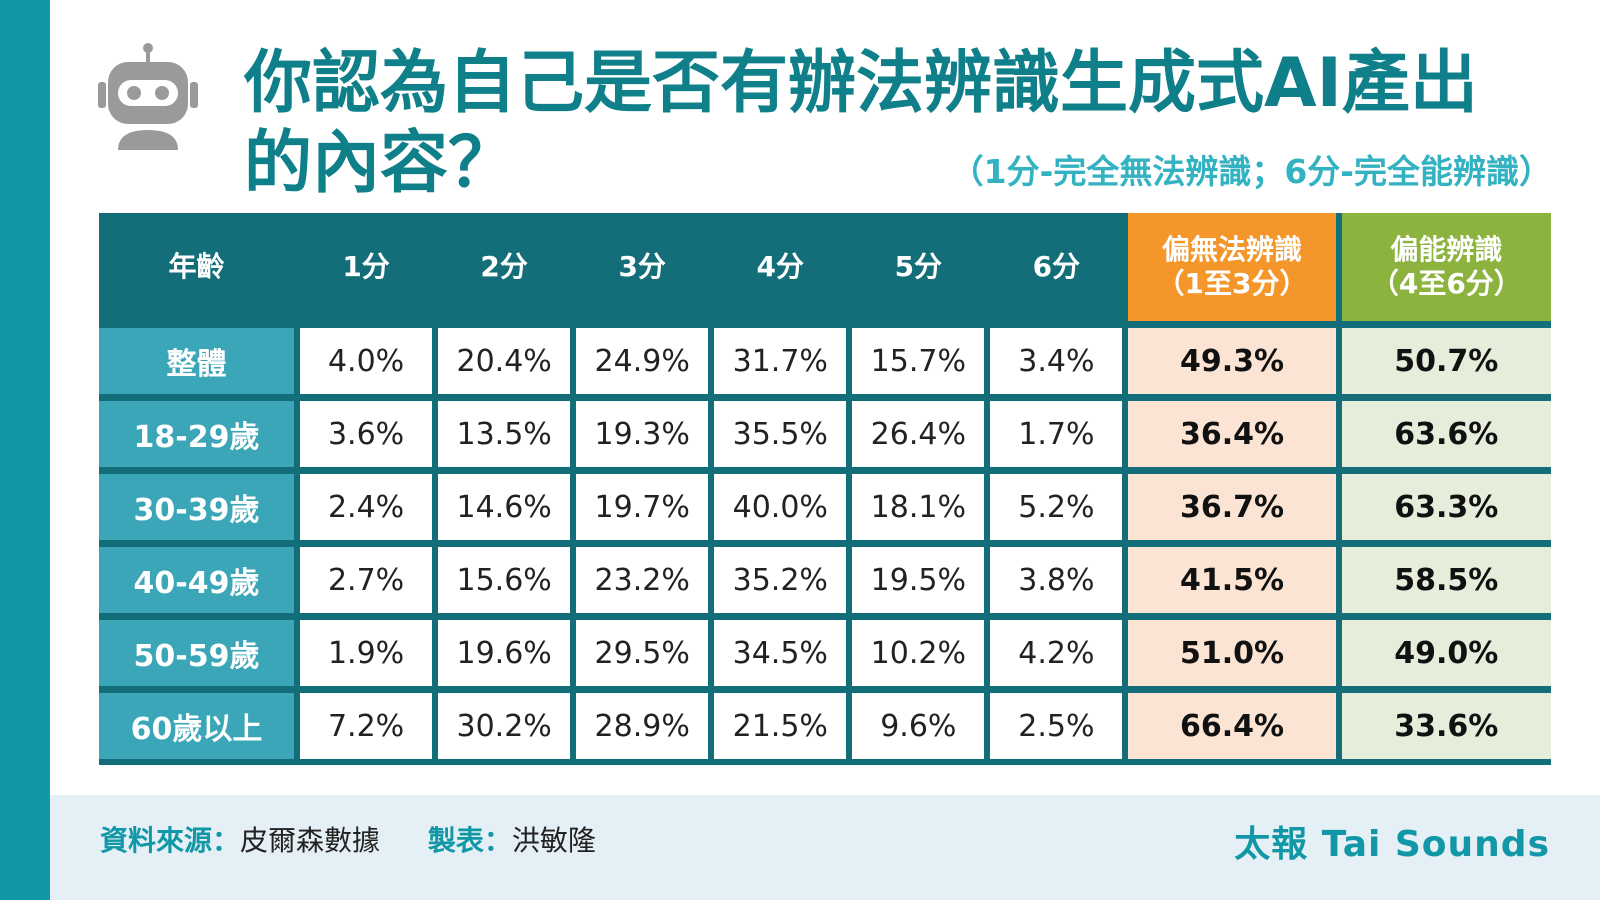 The width and height of the screenshot is (1600, 900). What do you see at coordinates (1446, 361) in the screenshot?
I see `cell-positive-total: 50.7%` at bounding box center [1446, 361].